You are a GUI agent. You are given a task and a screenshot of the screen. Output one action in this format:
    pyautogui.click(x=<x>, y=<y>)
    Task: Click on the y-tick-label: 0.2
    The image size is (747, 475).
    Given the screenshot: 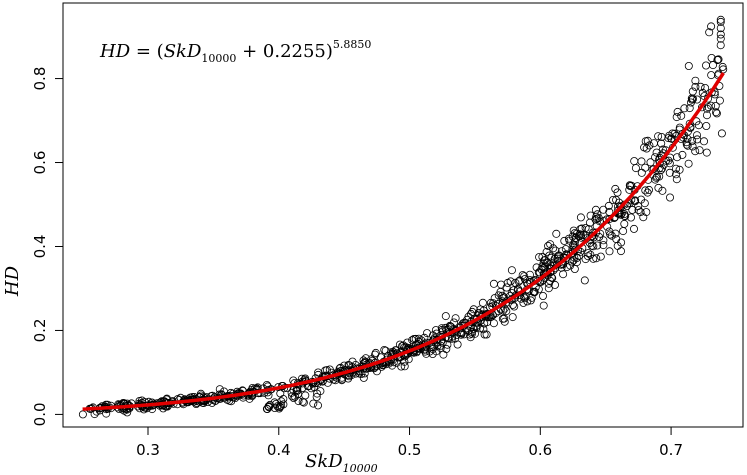 What is the action you would take?
    pyautogui.click(x=40, y=331)
    